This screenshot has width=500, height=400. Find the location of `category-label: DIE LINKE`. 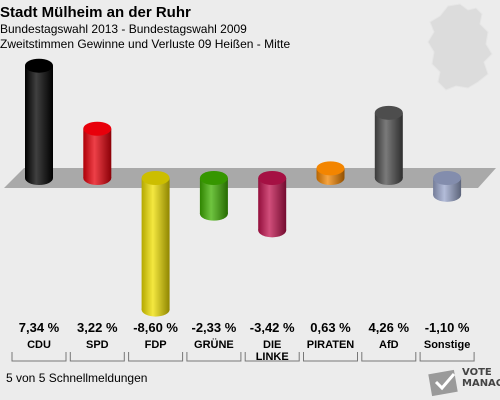

category-label: DIE LINKE is located at coordinates (272, 351).